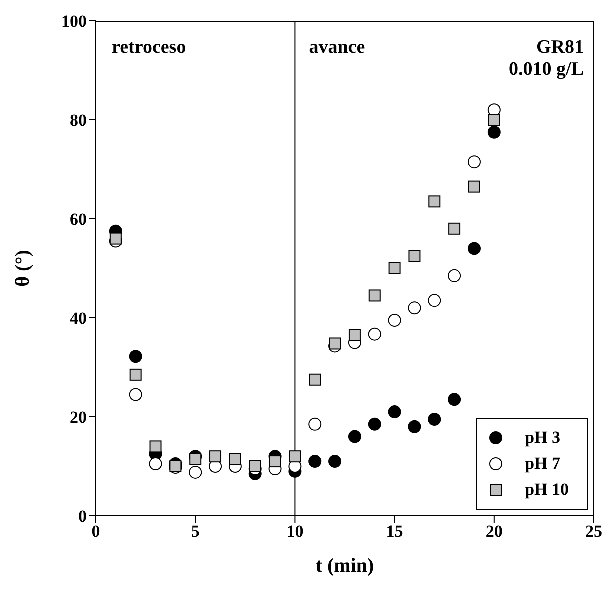 The height and width of the screenshot is (598, 604). What do you see at coordinates (547, 490) in the screenshot?
I see `legend-label: pH 10` at bounding box center [547, 490].